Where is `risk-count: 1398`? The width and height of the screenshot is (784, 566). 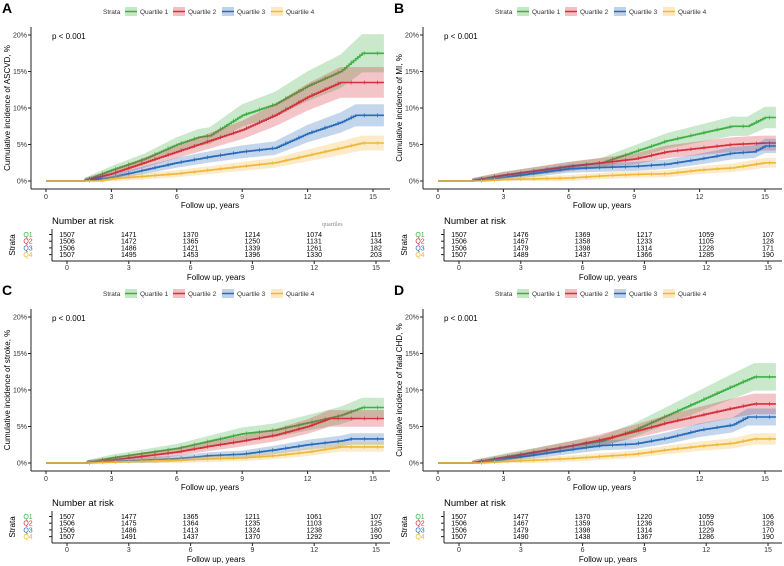
risk-count: 1398 is located at coordinates (583, 530).